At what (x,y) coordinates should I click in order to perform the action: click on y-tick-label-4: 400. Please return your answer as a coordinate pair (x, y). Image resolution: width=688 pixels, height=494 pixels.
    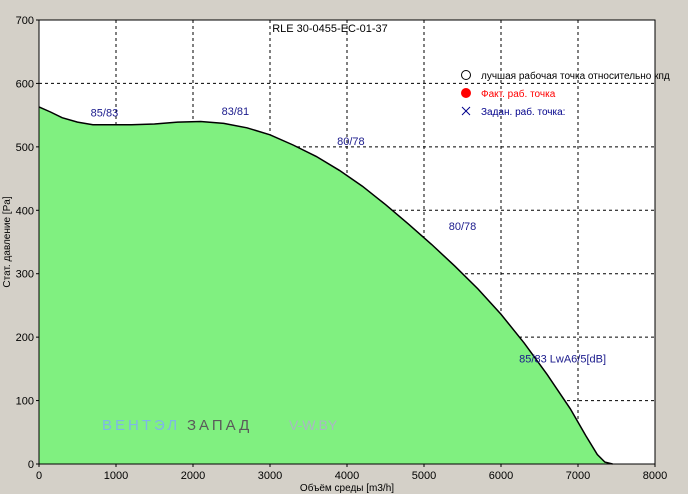
    Looking at the image, I should click on (25, 211).